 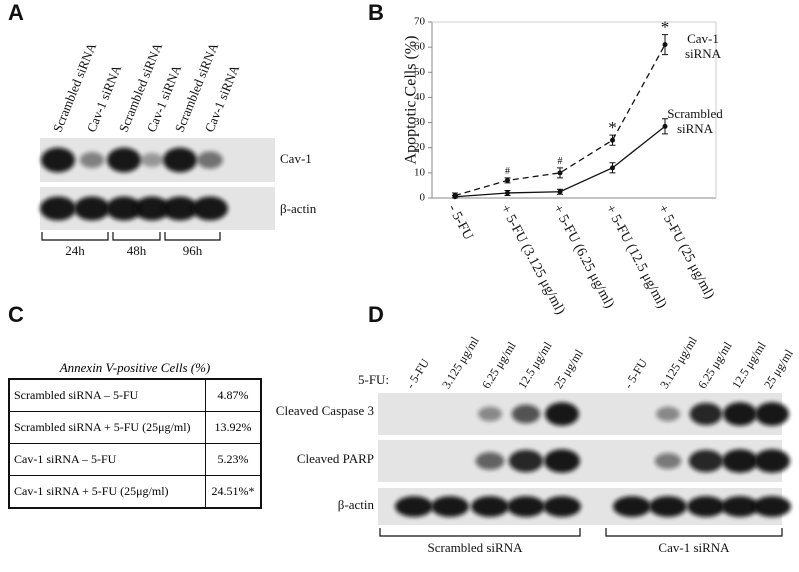 What do you see at coordinates (460, 222) in the screenshot?
I see `x-tick-label: - 5-FU` at bounding box center [460, 222].